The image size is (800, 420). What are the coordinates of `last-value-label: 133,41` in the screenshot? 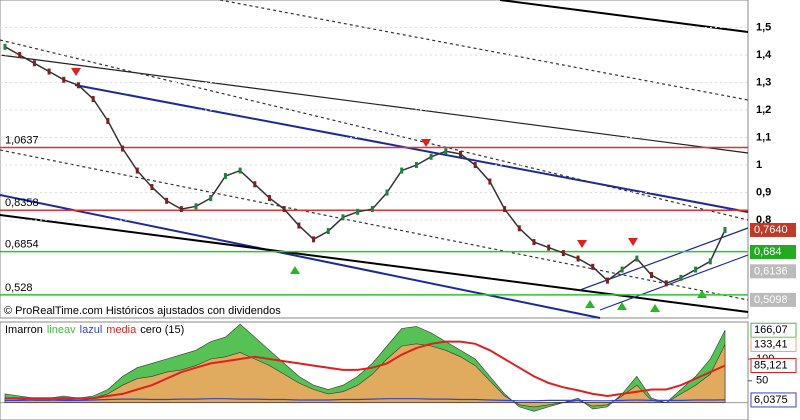 It's located at (771, 344).